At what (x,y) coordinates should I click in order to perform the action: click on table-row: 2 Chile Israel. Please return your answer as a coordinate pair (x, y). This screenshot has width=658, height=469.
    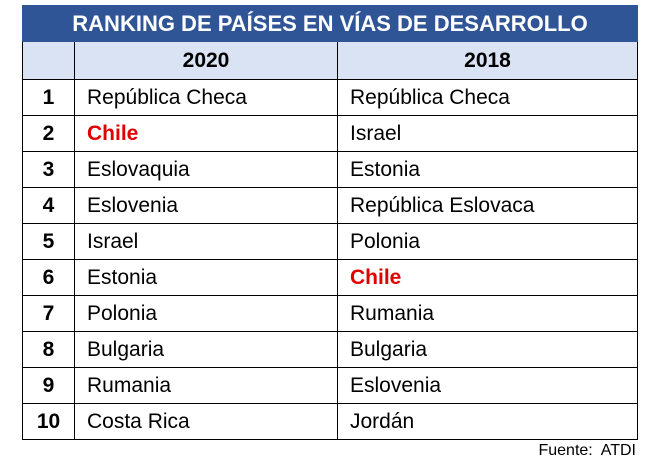
    Looking at the image, I should click on (330, 133).